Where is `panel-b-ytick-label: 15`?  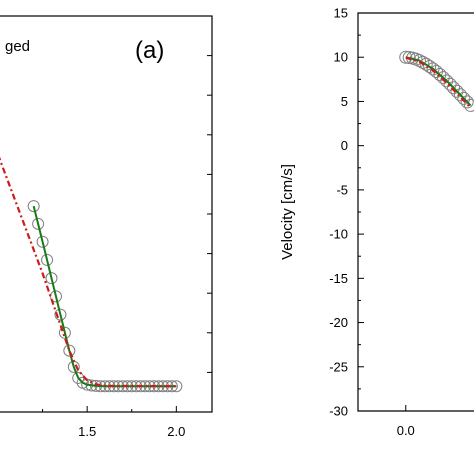
panel-b-ytick-label: 15 is located at coordinates (341, 13).